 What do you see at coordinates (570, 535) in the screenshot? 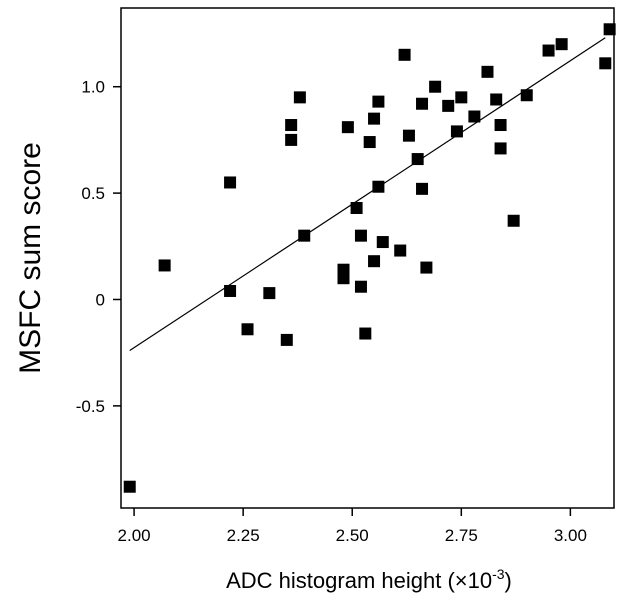
I see `x-tick-label: 3.00` at bounding box center [570, 535].